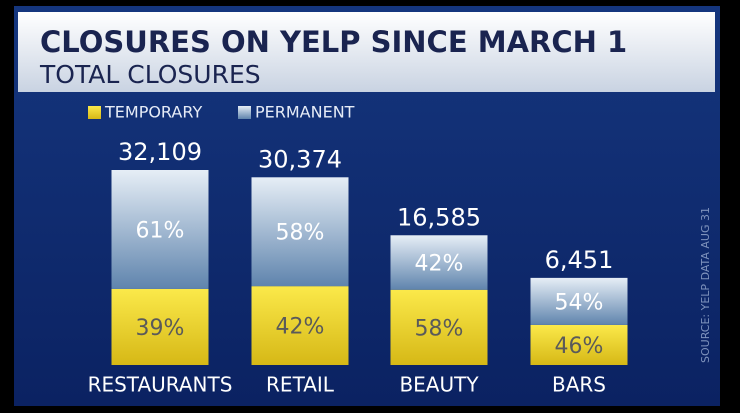 This screenshot has height=413, width=740. Describe the element at coordinates (300, 159) in the screenshot. I see `total-label: 30,374` at that location.